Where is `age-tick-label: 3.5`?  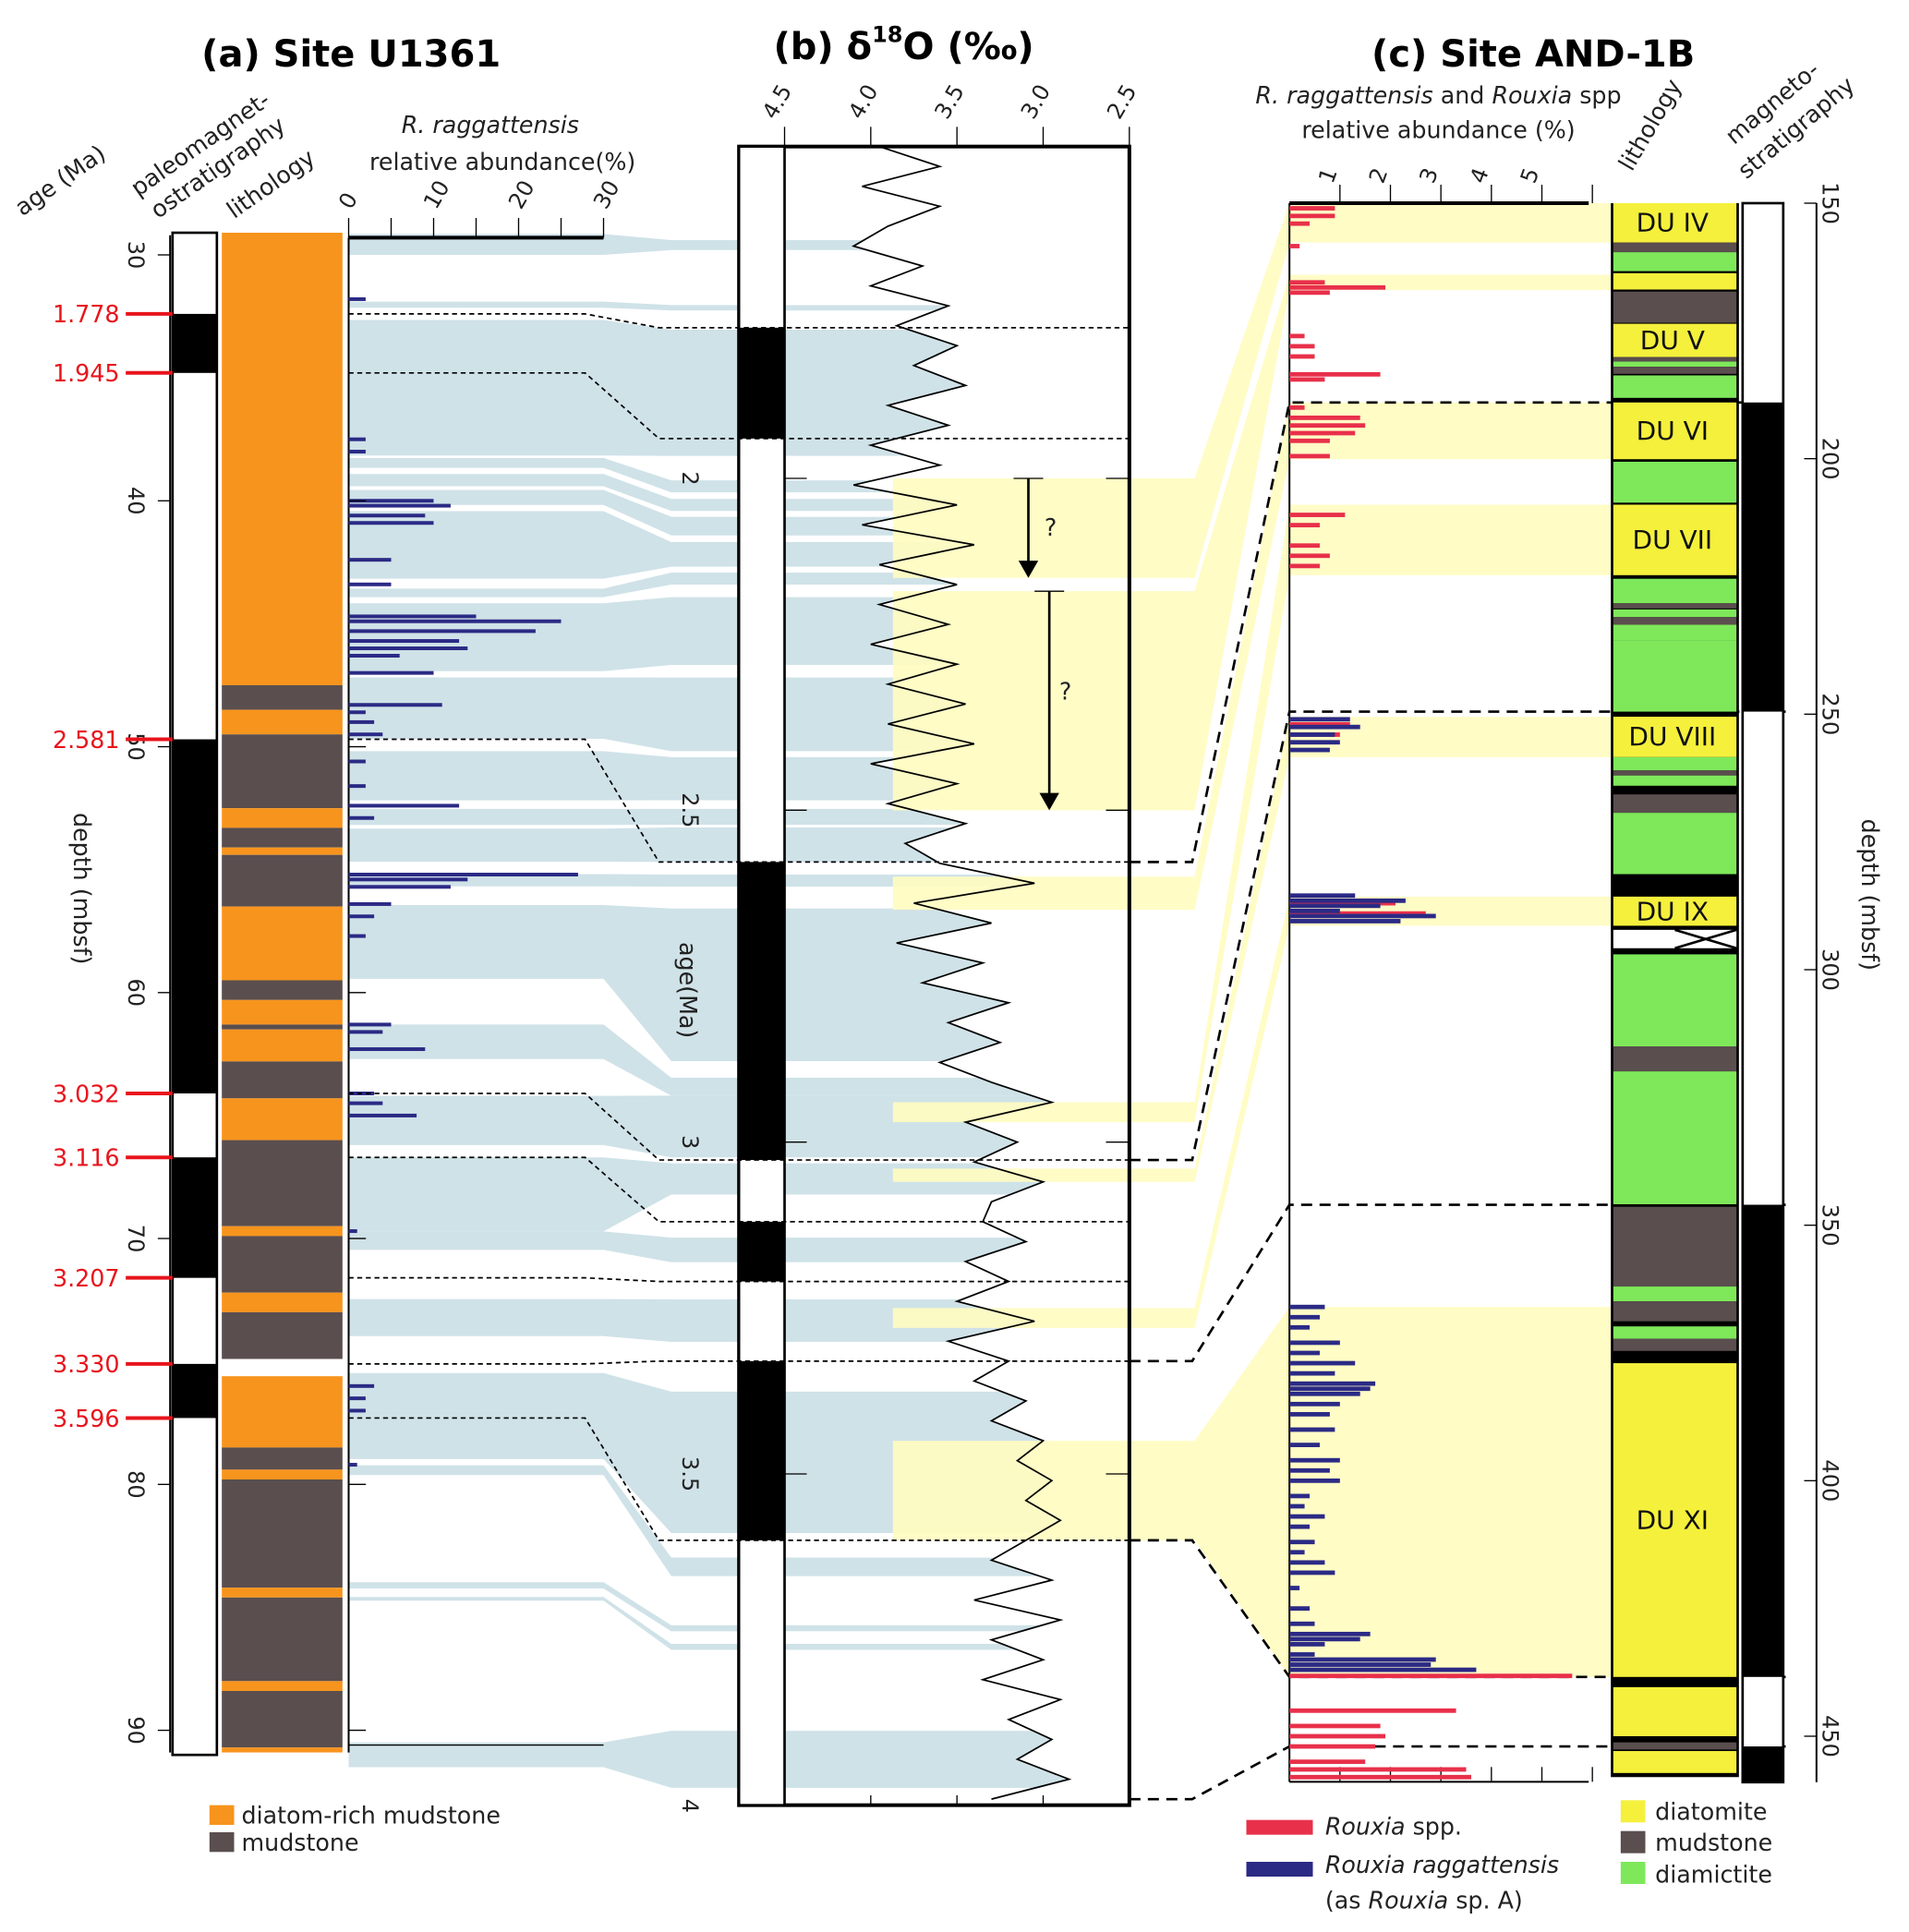
age-tick-label: 3.5 is located at coordinates (690, 1474).